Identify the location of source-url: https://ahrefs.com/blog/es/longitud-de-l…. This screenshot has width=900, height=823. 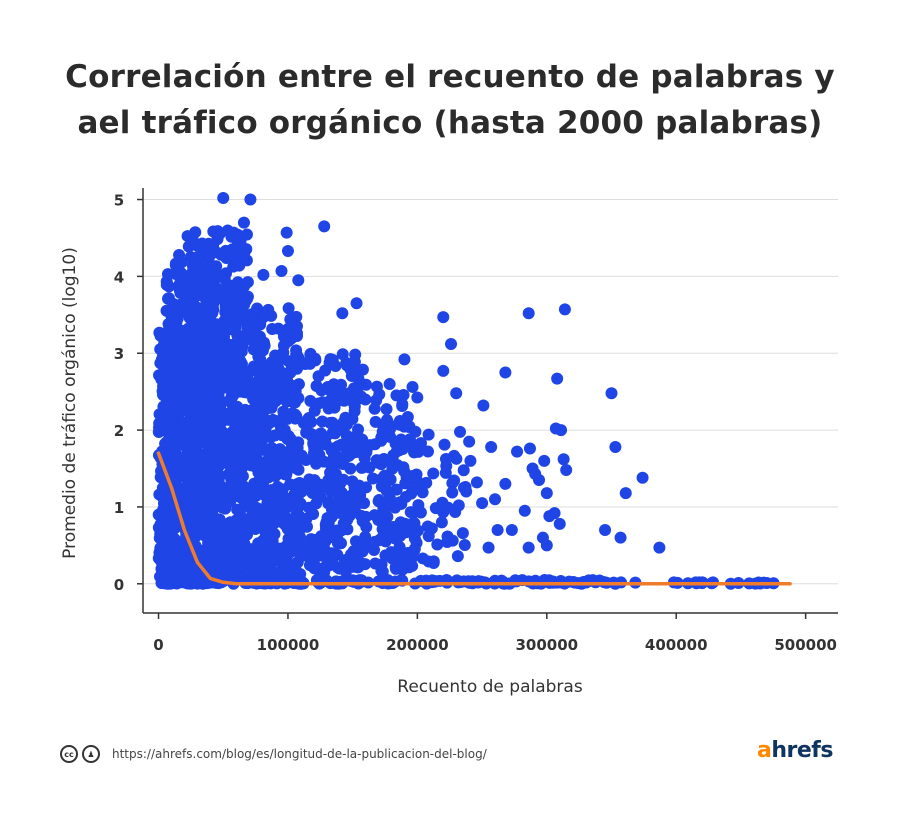
(299, 754).